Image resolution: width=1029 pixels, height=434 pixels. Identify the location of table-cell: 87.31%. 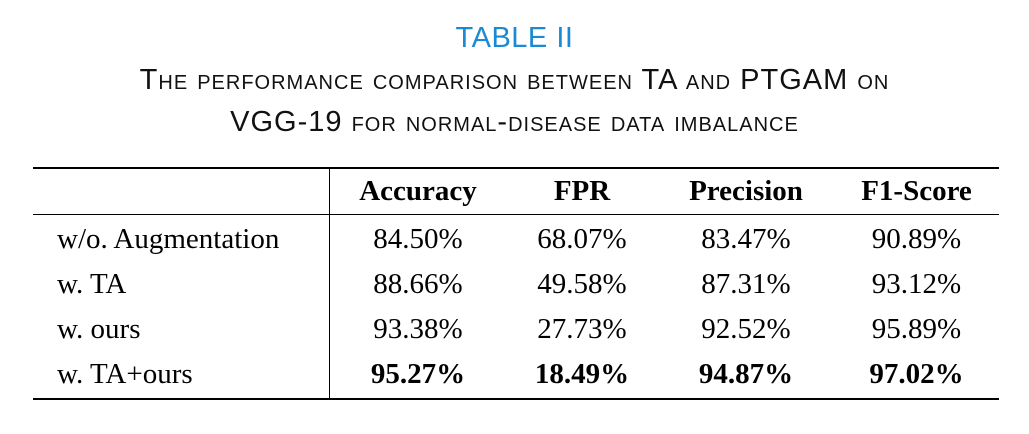
(746, 284).